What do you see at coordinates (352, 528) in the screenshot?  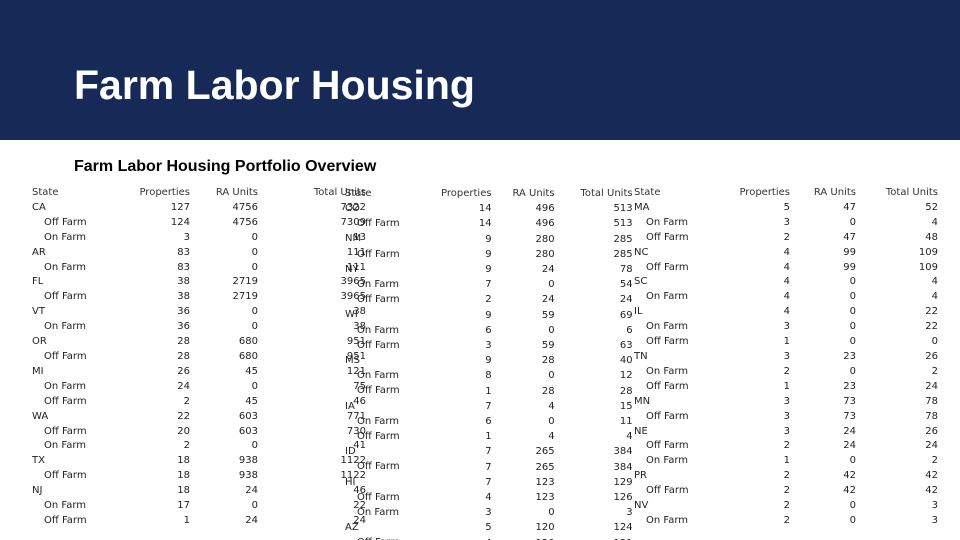 I see `row-label-state: AZ` at bounding box center [352, 528].